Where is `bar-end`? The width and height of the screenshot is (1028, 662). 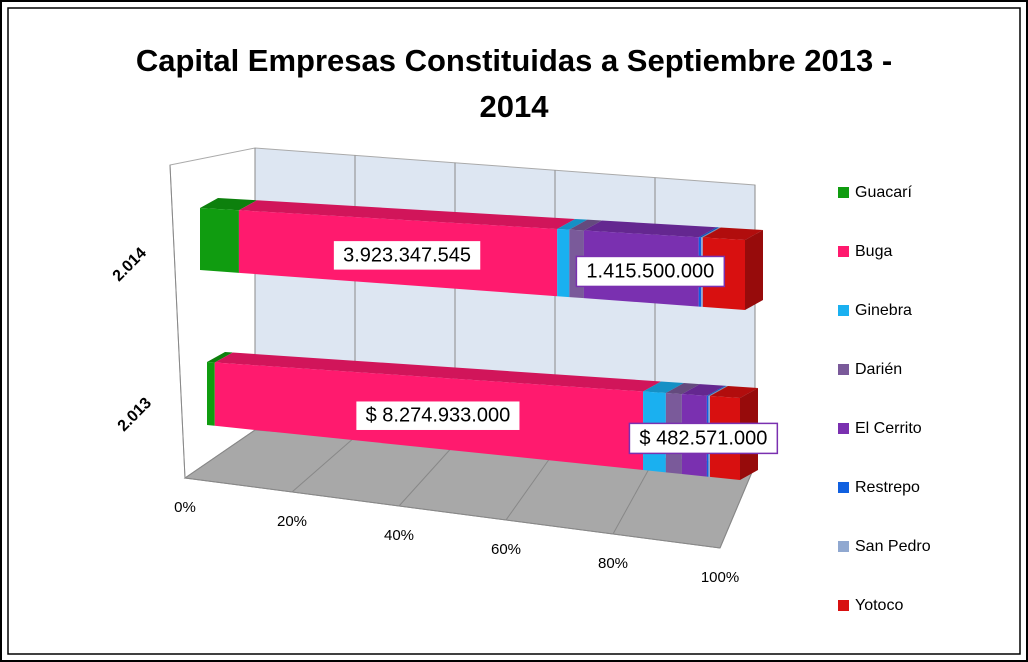
bar-end is located at coordinates (754, 270).